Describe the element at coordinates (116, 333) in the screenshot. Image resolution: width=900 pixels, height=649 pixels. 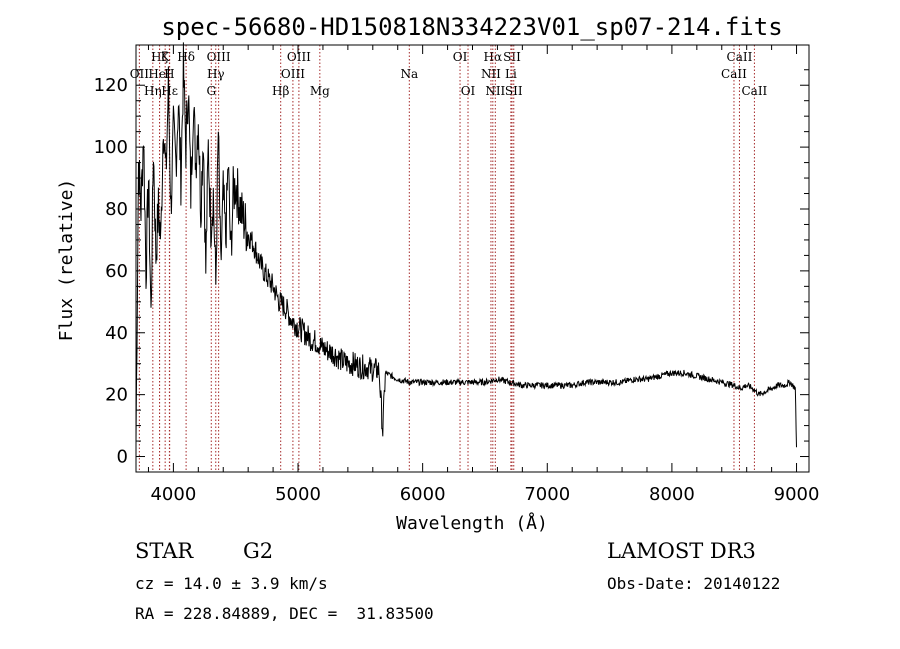
I see `y-tick-label: 40` at that location.